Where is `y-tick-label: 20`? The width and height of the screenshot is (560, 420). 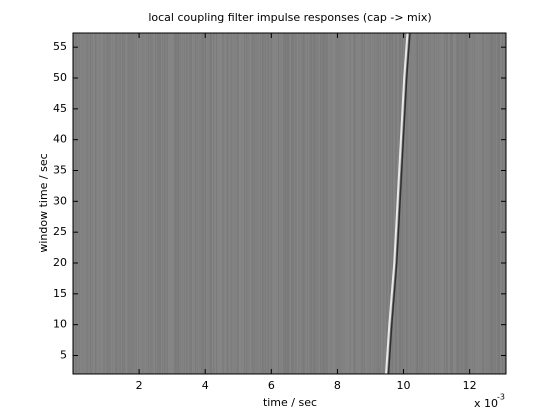
y-tick-label: 20 is located at coordinates (60, 262).